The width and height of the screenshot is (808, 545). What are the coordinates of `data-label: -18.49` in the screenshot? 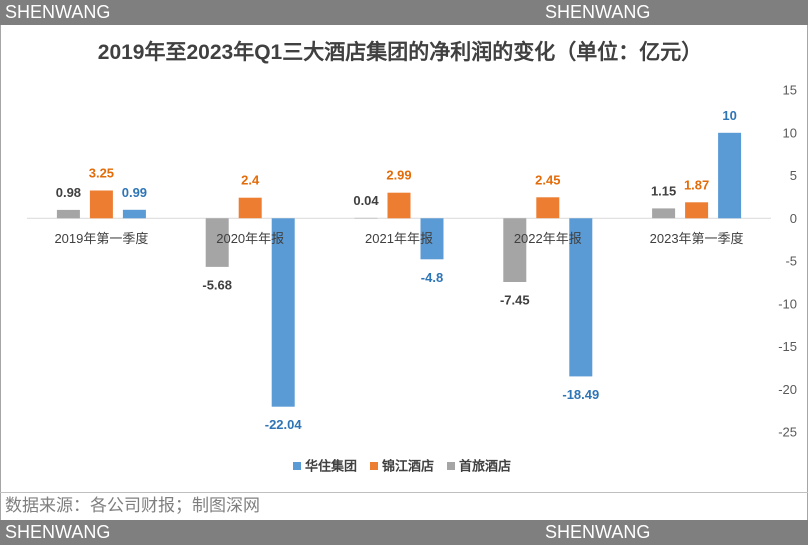 It's located at (580, 394).